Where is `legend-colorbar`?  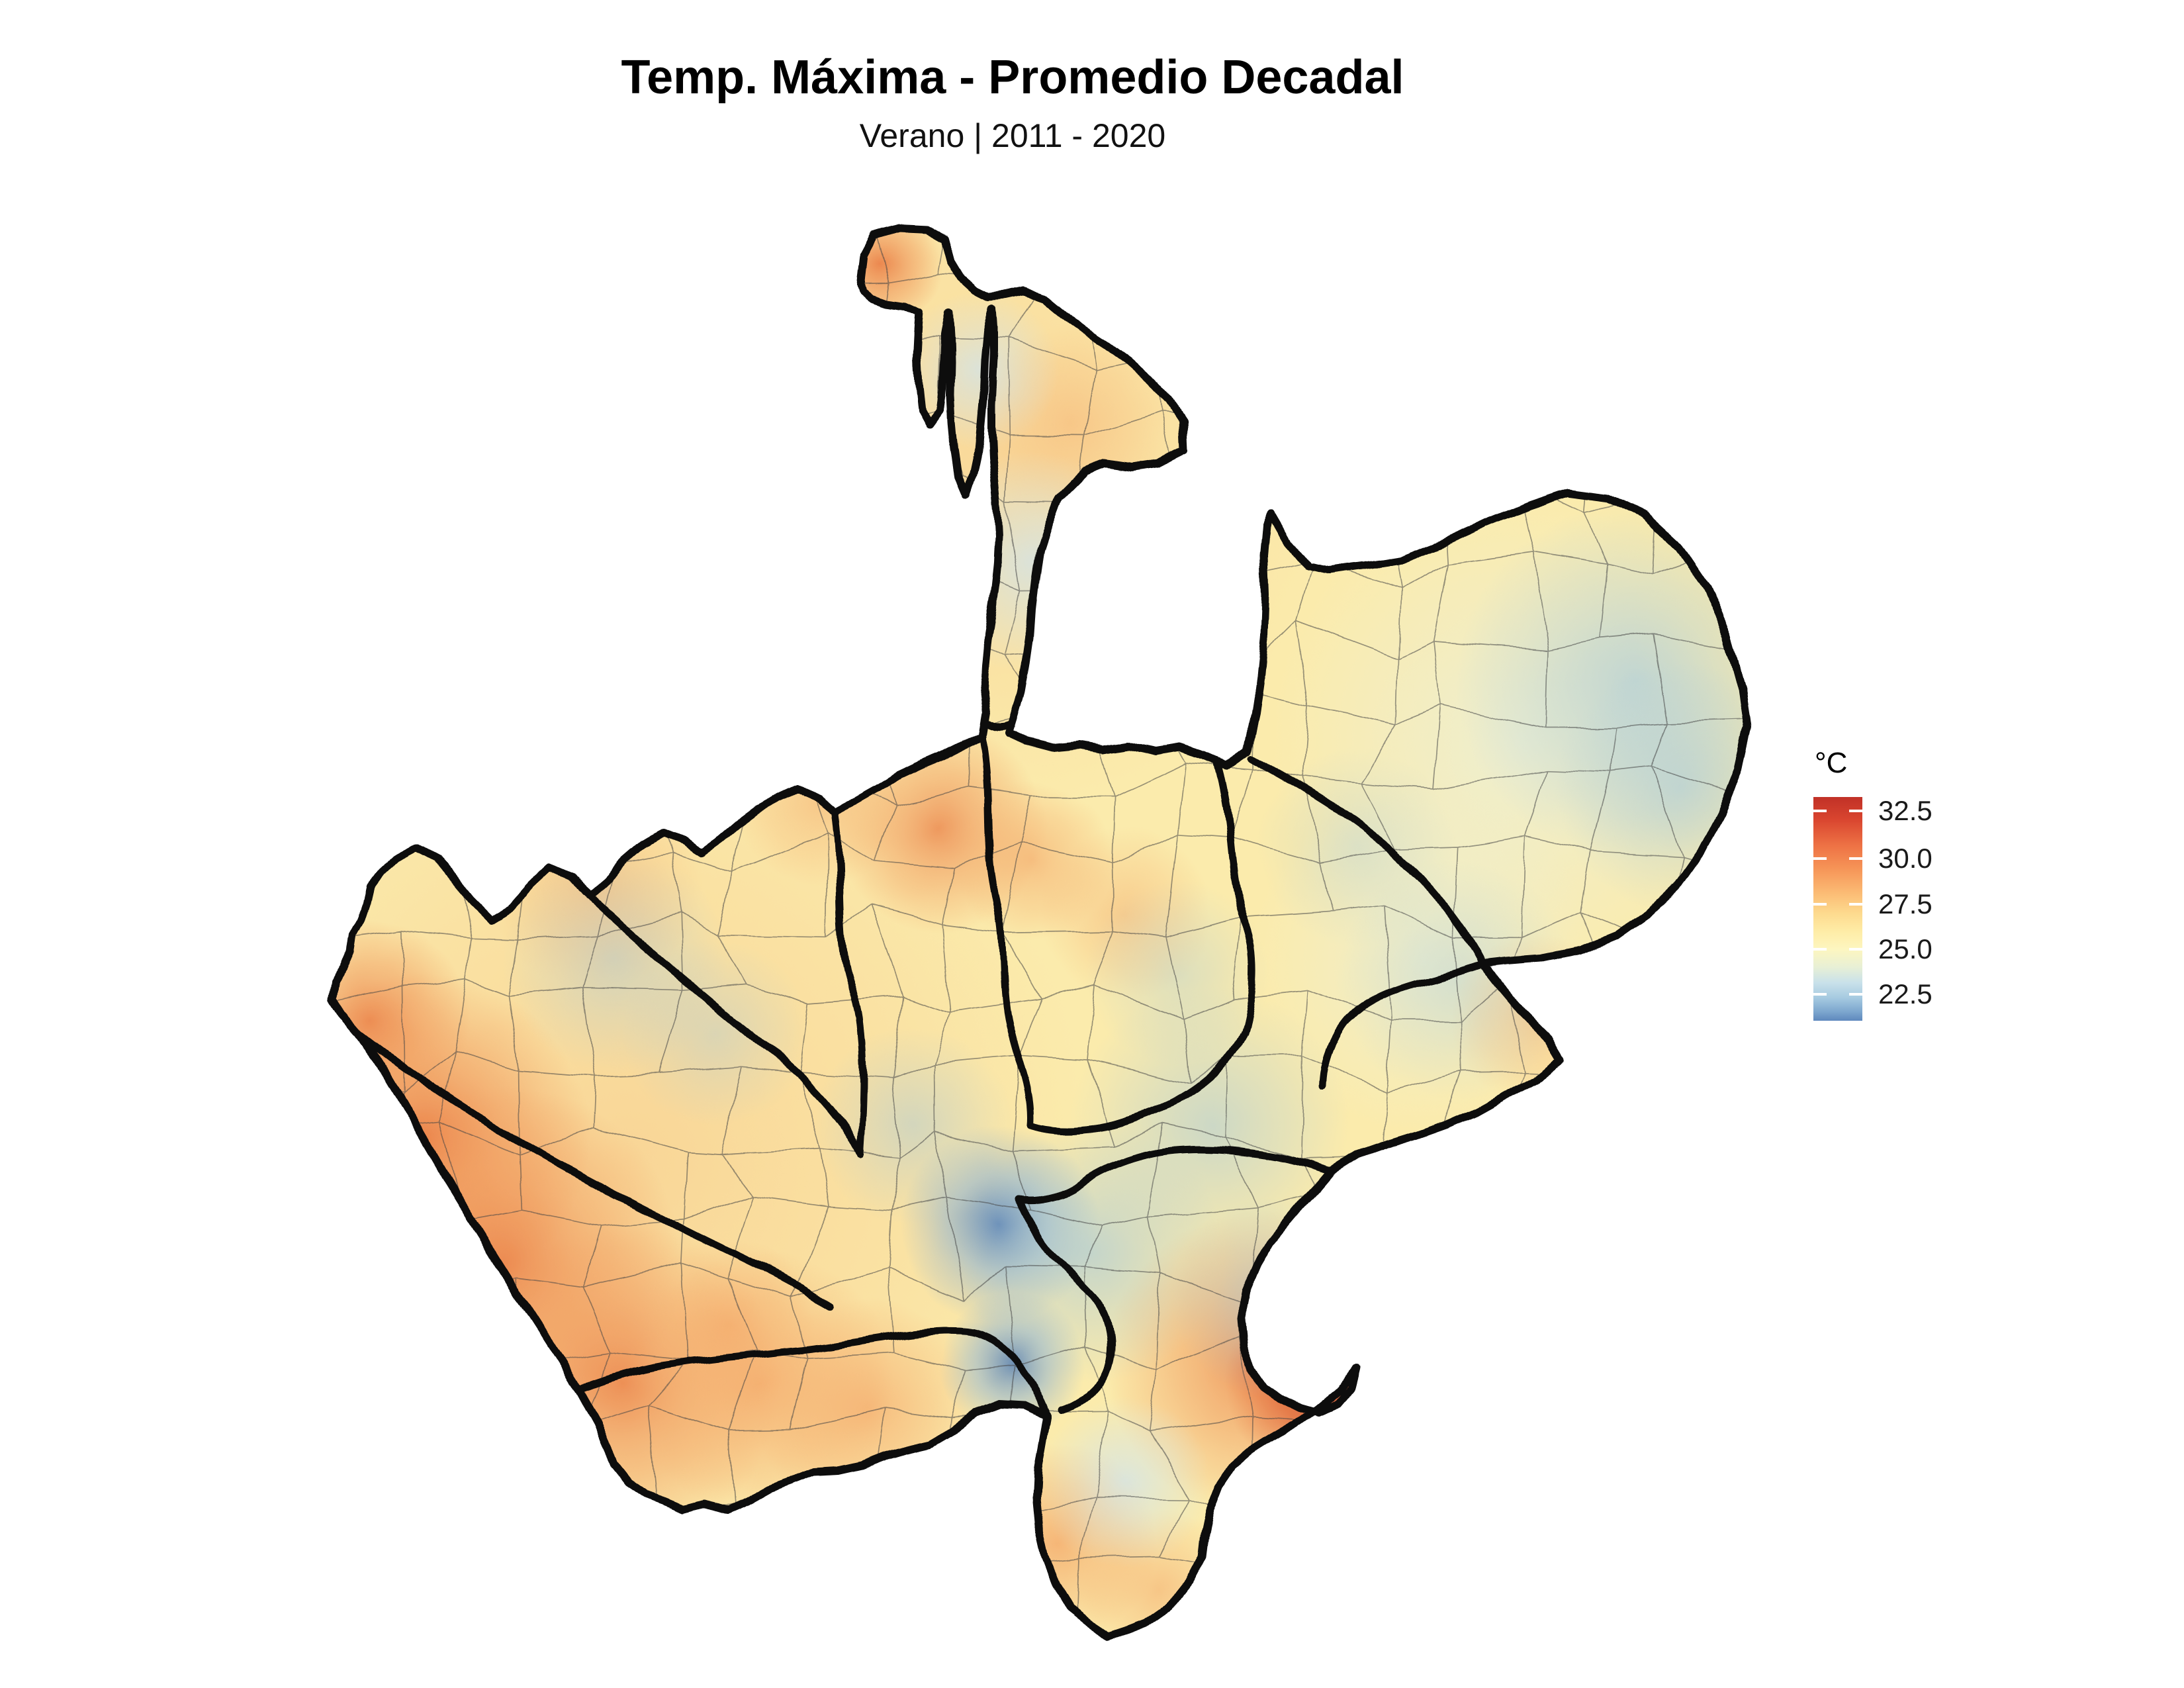 legend-colorbar is located at coordinates (1837, 909).